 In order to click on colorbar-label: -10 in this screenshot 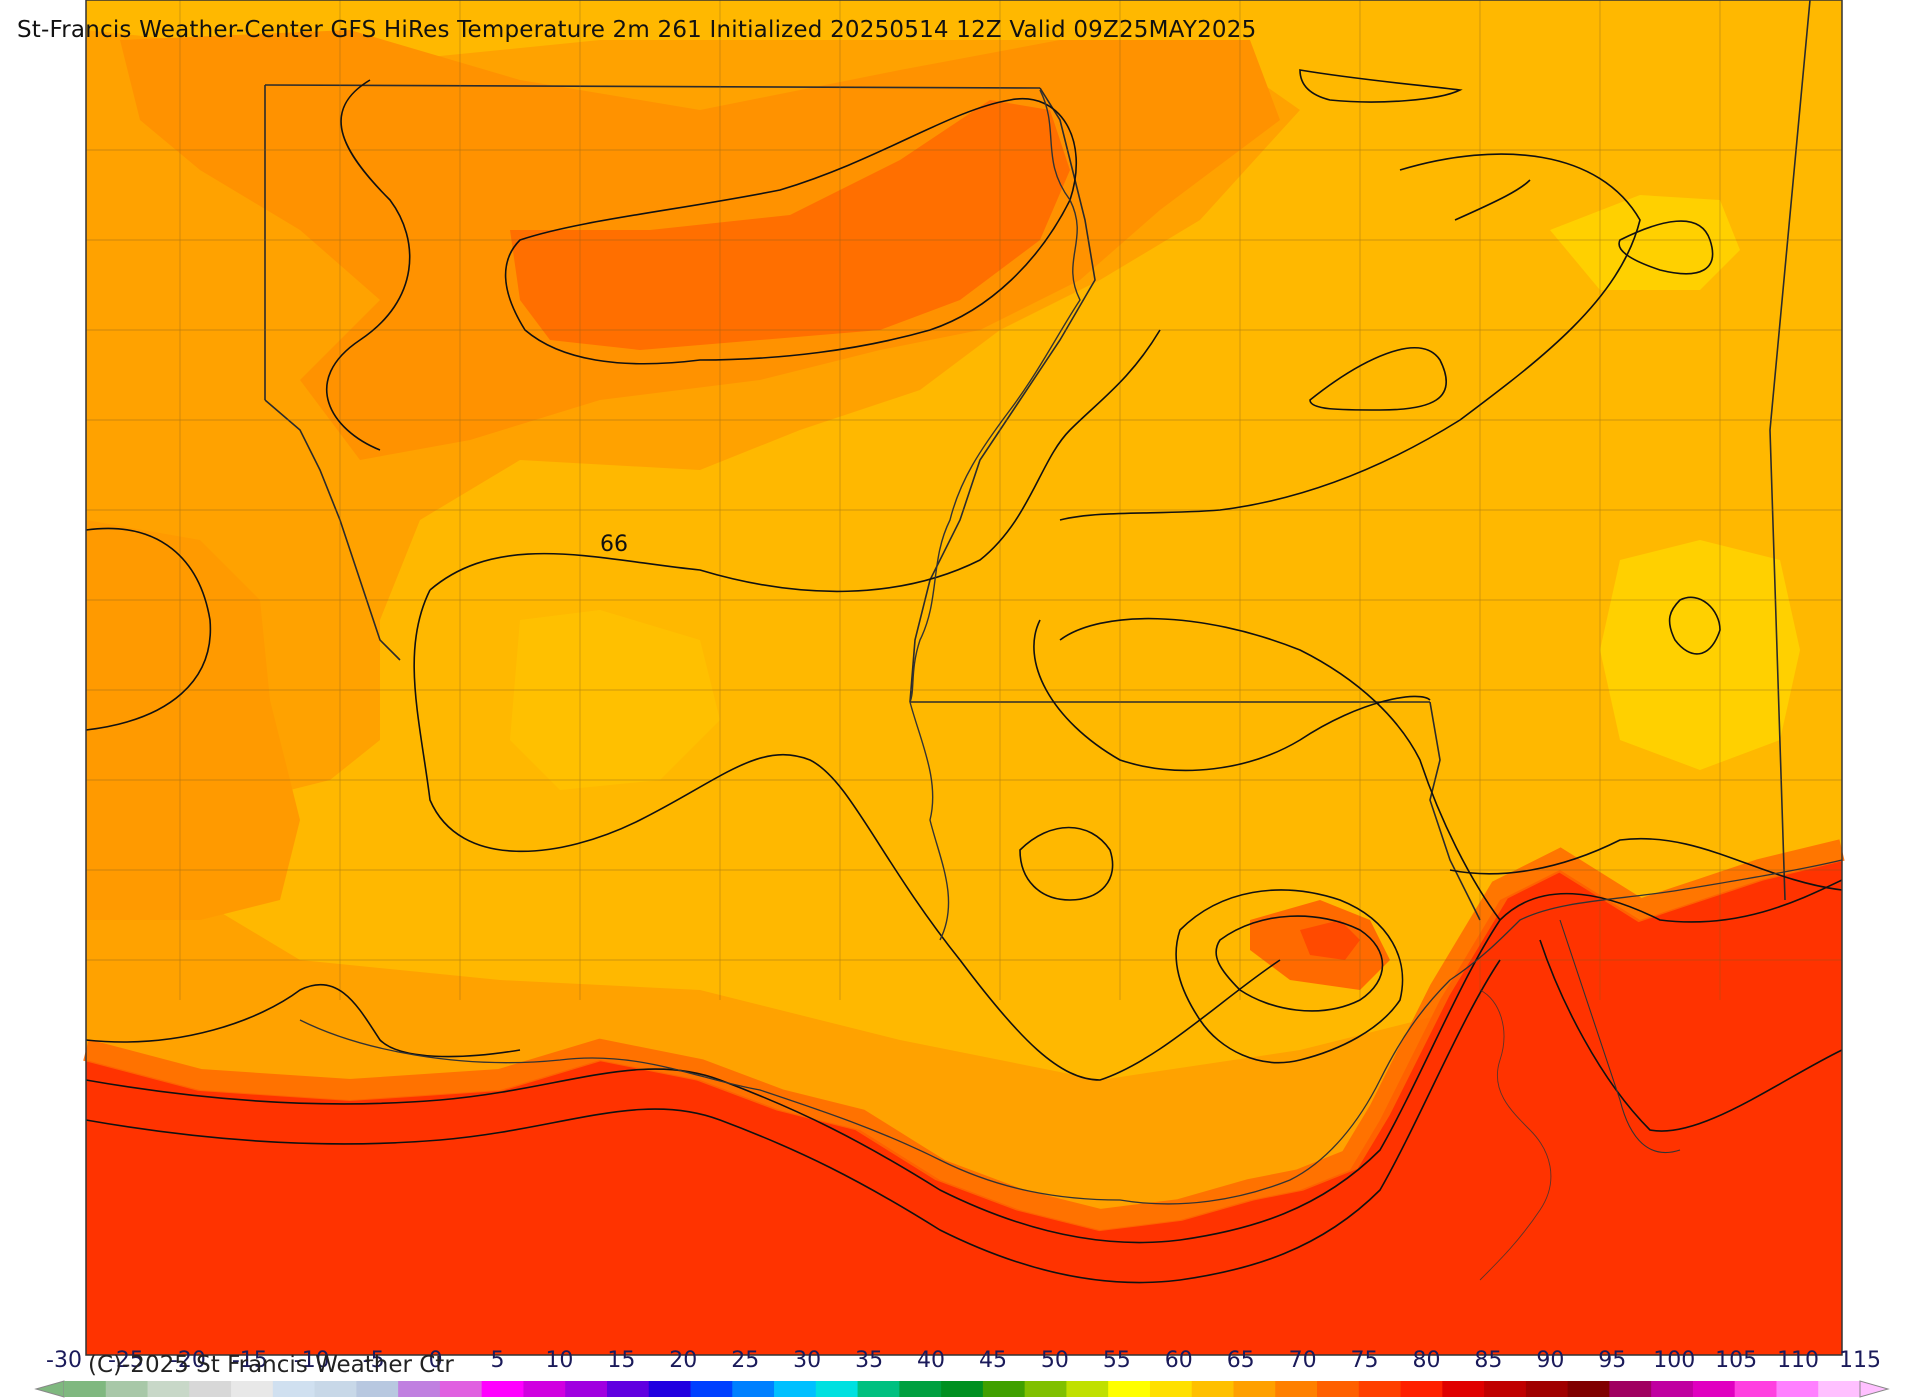, I will do `click(311, 1360)`.